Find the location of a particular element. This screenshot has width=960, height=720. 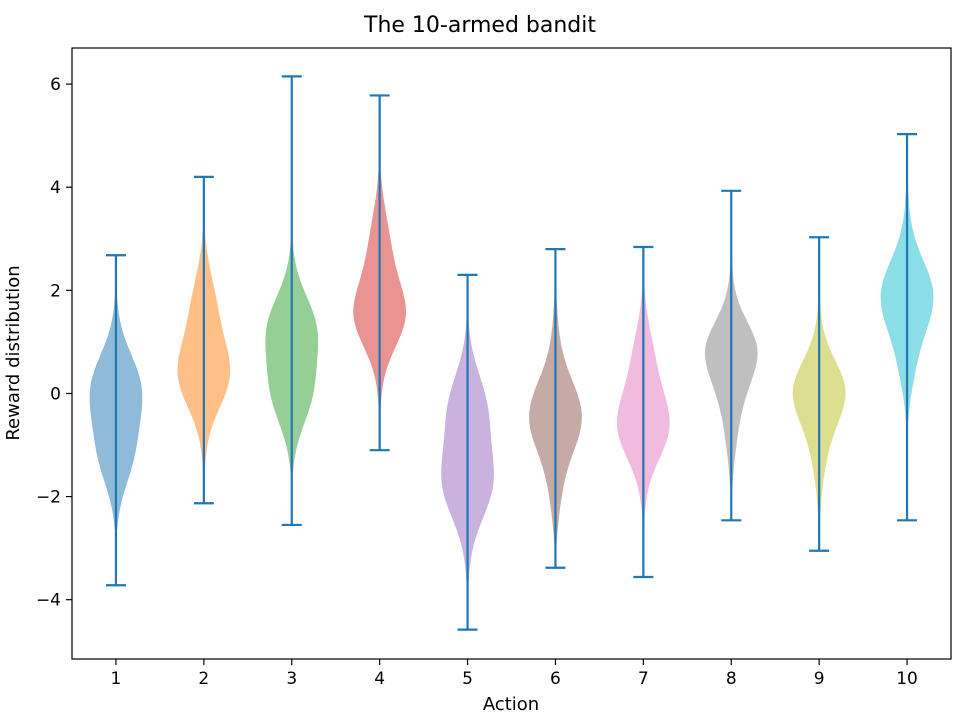

x-tick-label: 8 is located at coordinates (731, 679).